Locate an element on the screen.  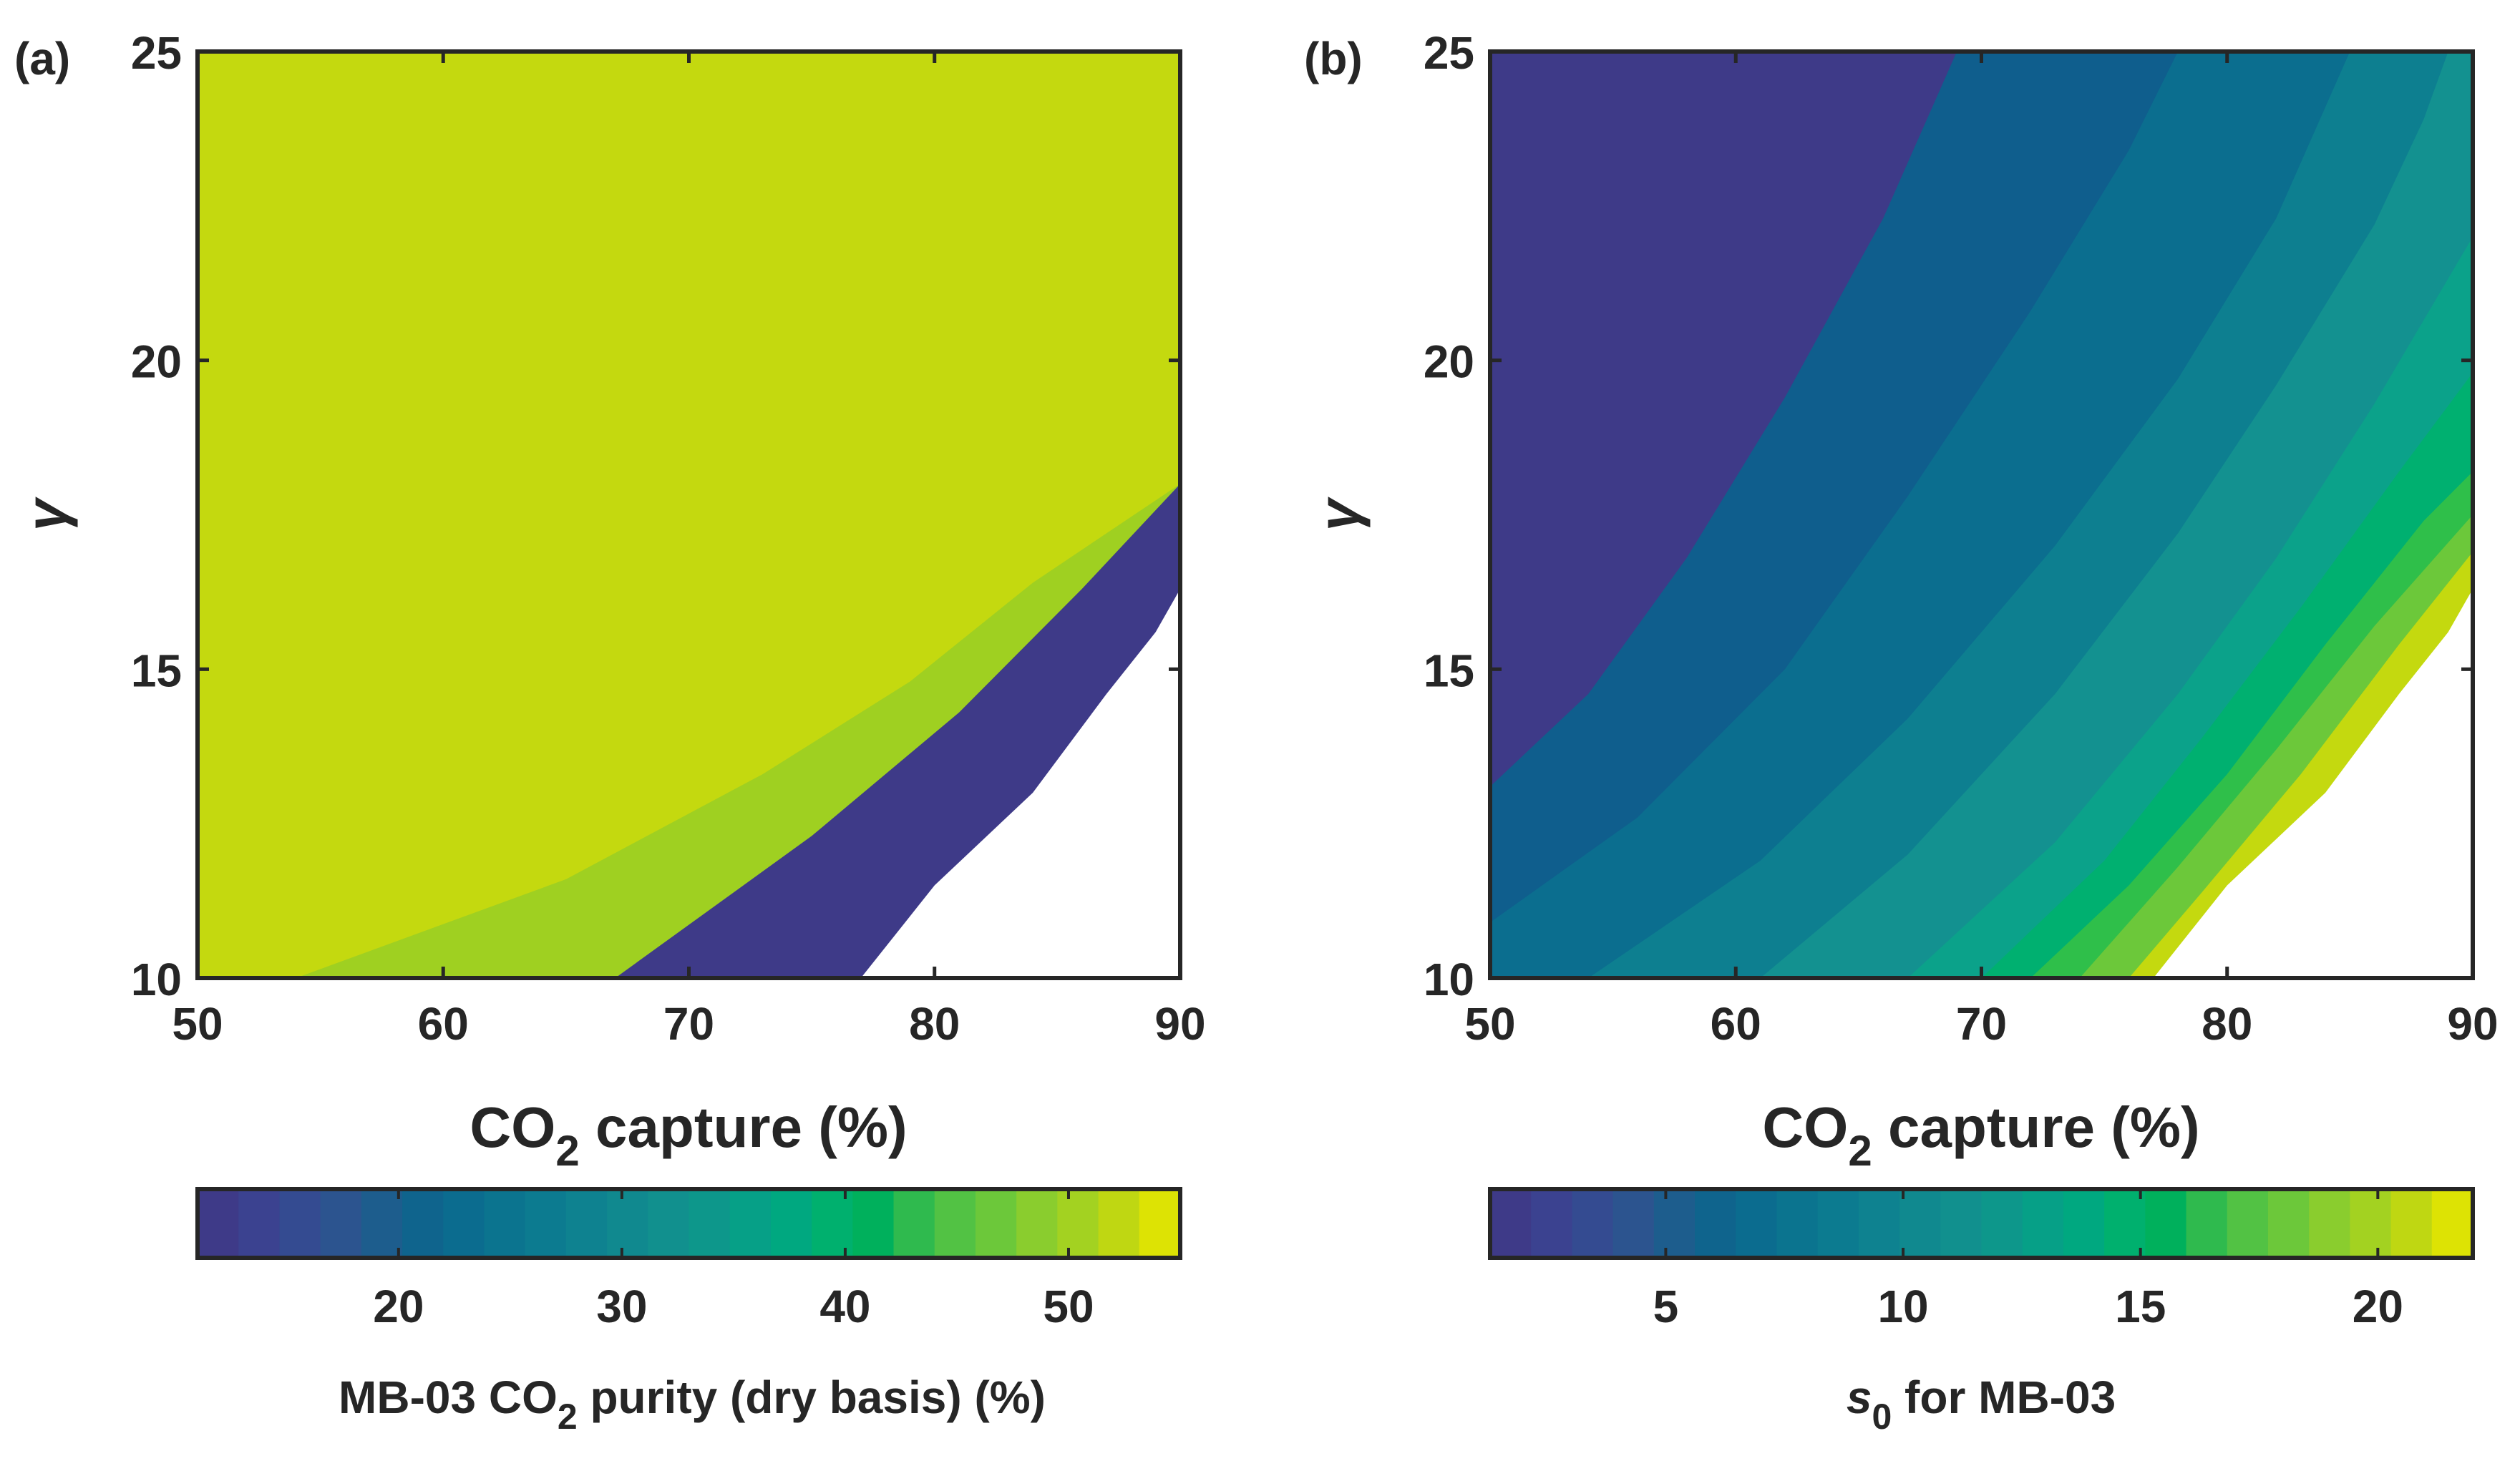
colorbar-label-subscript: 0 is located at coordinates (1882, 1417).